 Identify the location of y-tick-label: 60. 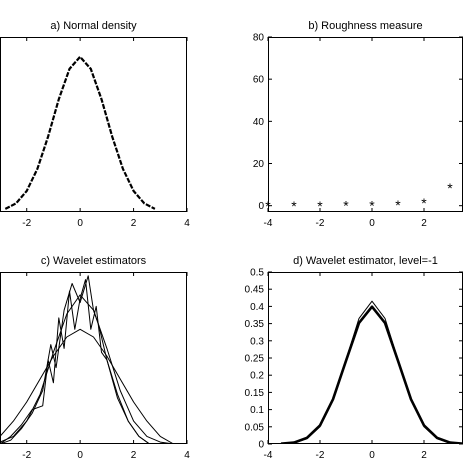
(259, 80).